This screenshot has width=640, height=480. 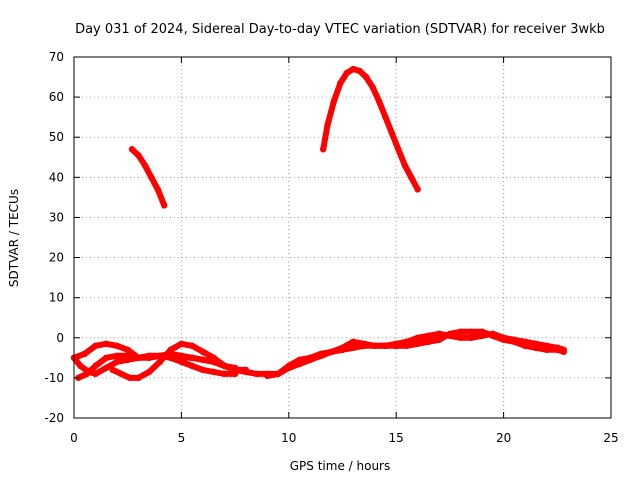 What do you see at coordinates (503, 438) in the screenshot?
I see `x-tick-label: 20` at bounding box center [503, 438].